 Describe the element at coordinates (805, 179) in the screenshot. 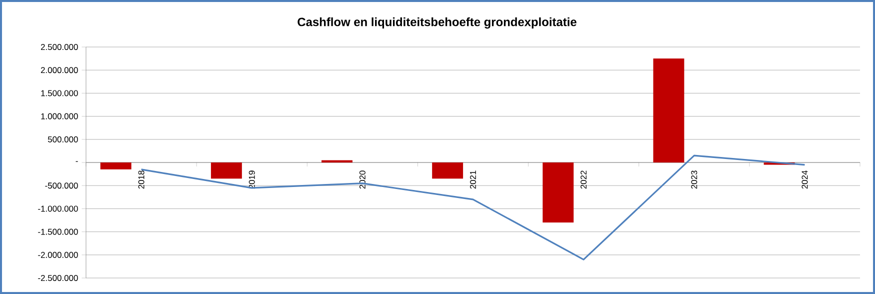

I see `x-tick-label: 2024` at that location.